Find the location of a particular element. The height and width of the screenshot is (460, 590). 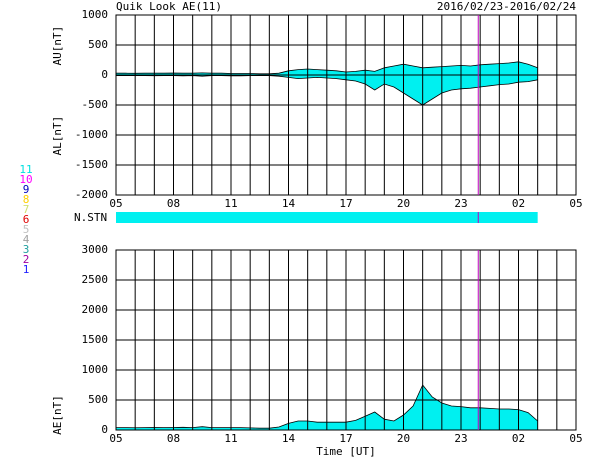

station-label: 3 is located at coordinates (26, 249).